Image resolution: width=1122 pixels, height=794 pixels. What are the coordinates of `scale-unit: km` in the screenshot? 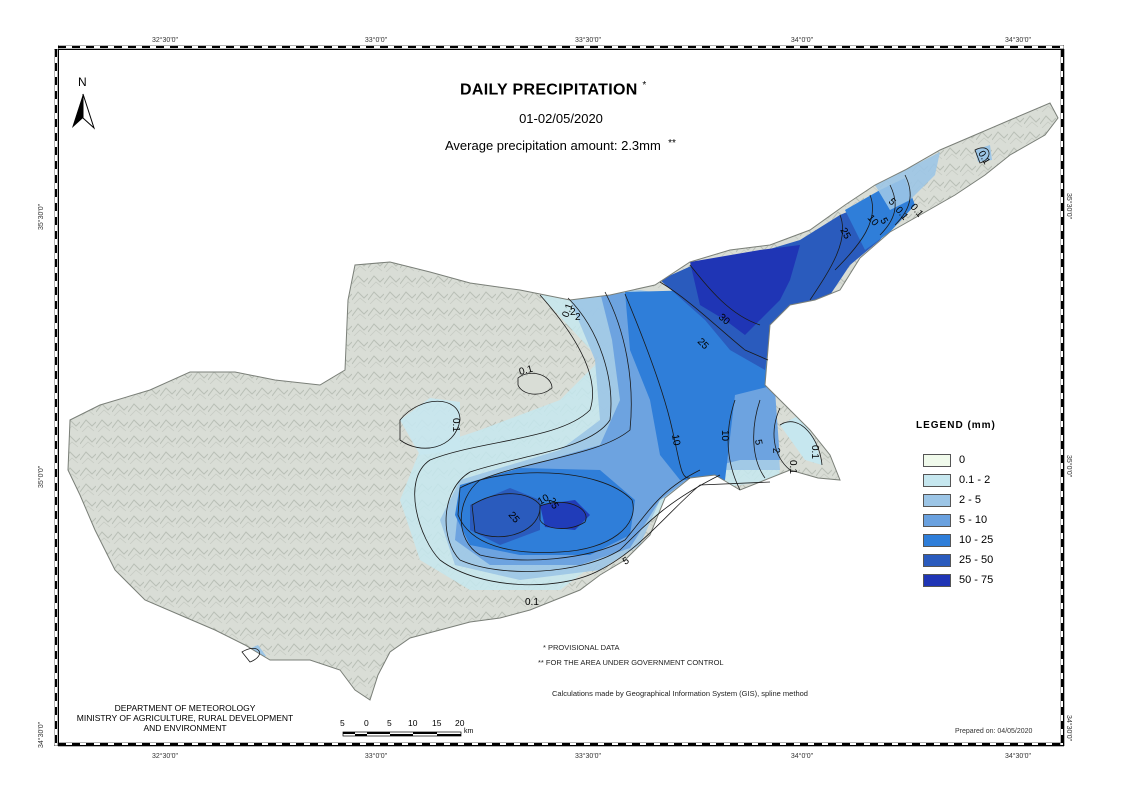 It's located at (469, 731).